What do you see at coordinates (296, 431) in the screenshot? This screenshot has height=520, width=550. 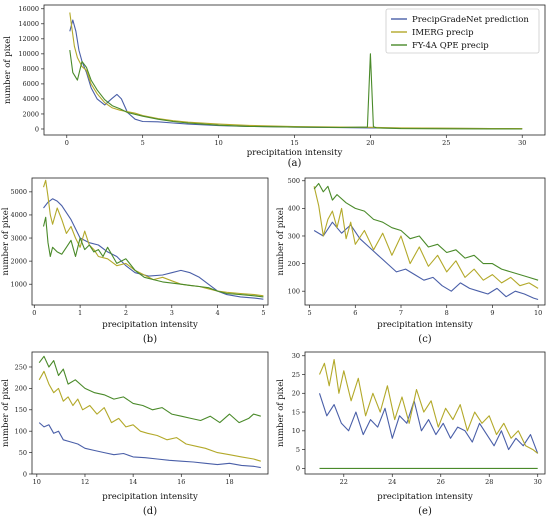 I see `y-tick-label: 10` at bounding box center [296, 431].